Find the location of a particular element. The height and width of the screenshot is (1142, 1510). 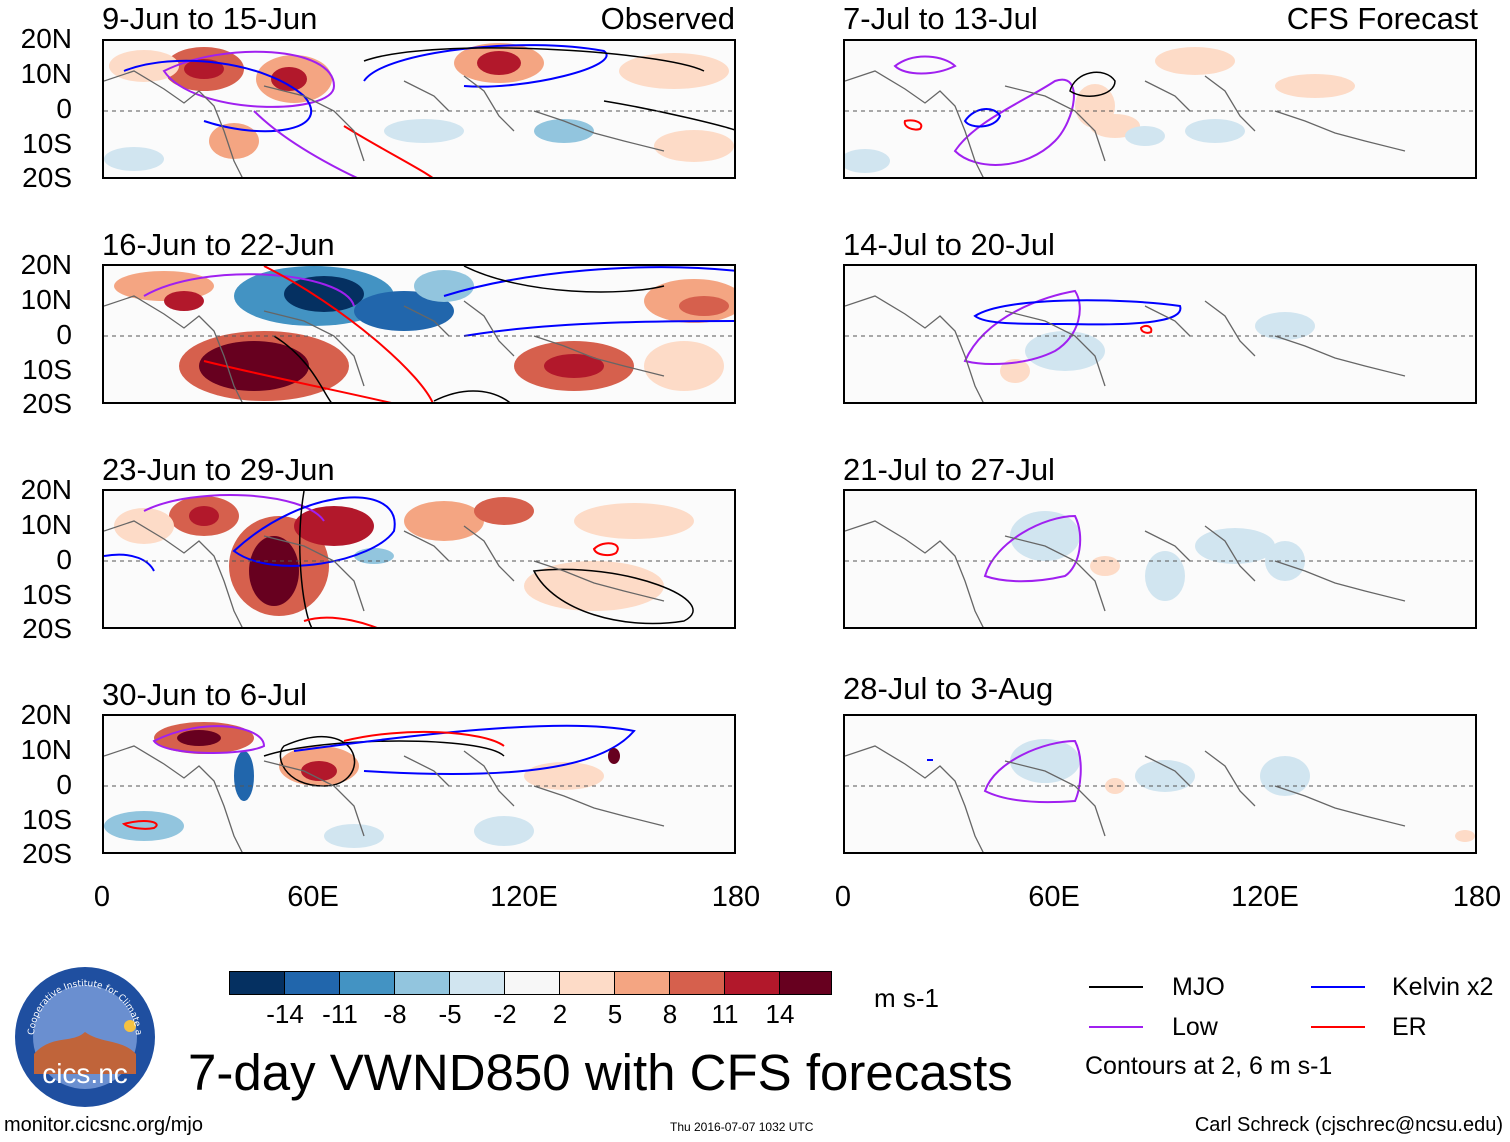

panel-title-fc-1: 7-Jul to 13-Jul is located at coordinates (940, 18).